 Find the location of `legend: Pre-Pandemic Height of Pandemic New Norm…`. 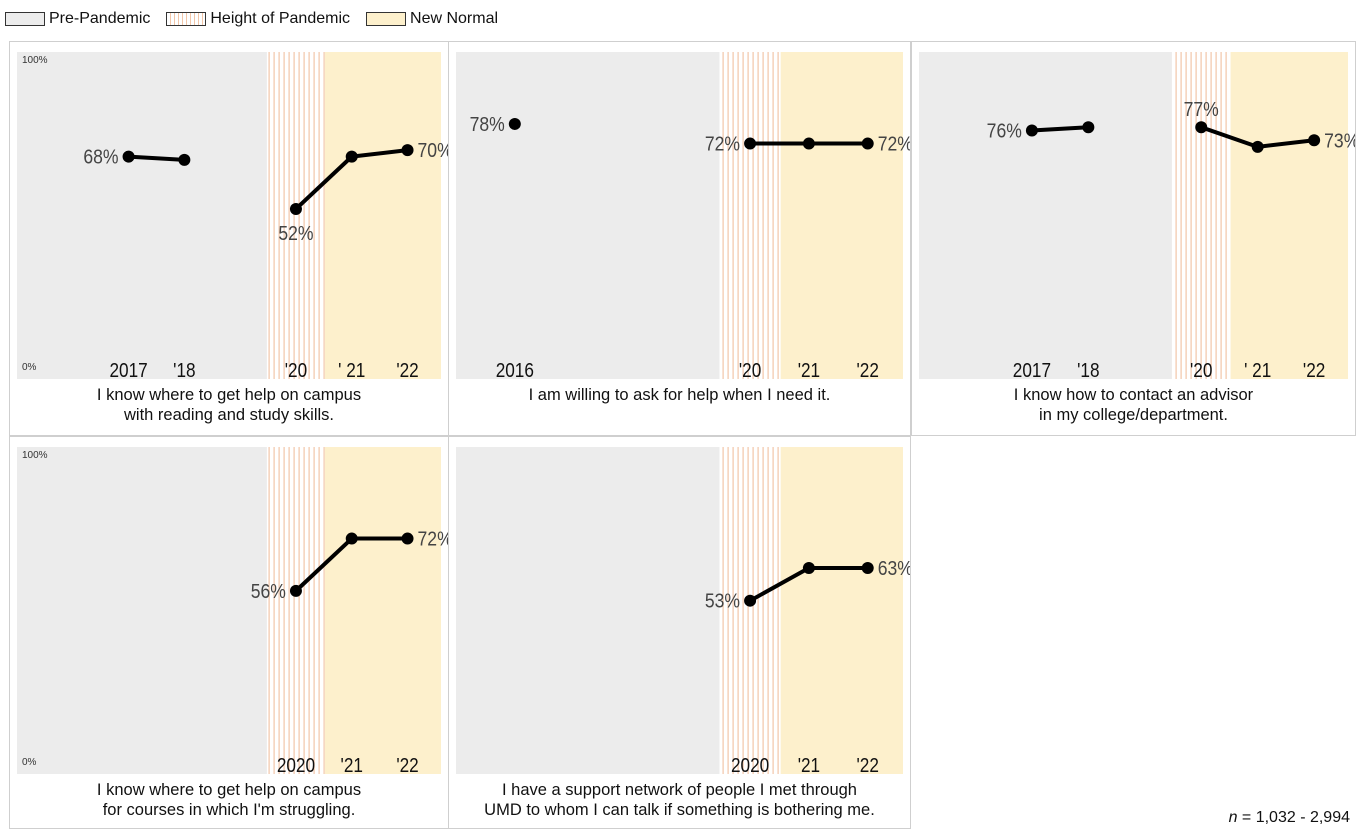

legend: Pre-Pandemic Height of Pandemic New Norm… is located at coordinates (259, 19).